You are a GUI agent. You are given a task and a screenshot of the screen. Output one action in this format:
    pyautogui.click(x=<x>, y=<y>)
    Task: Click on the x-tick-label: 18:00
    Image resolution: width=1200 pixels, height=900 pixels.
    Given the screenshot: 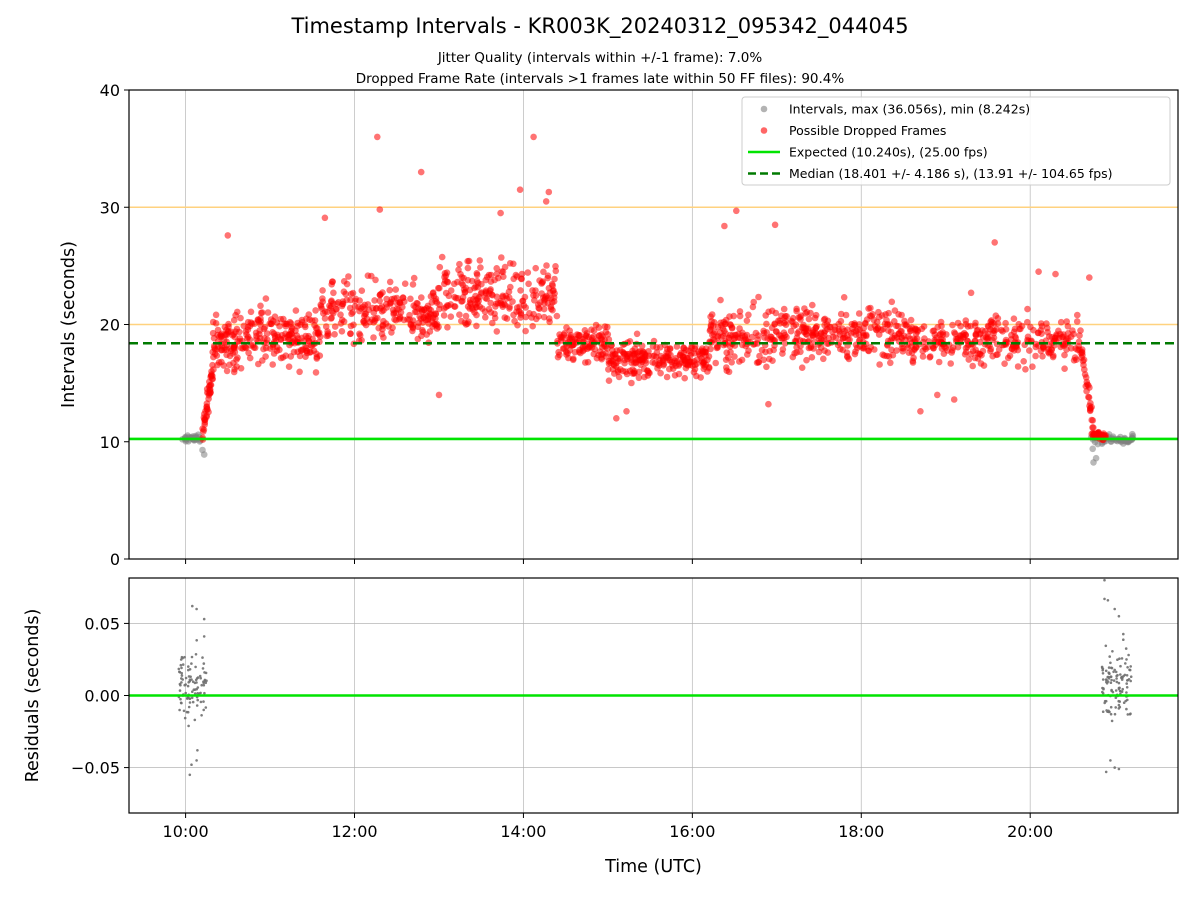 What is the action you would take?
    pyautogui.click(x=861, y=831)
    